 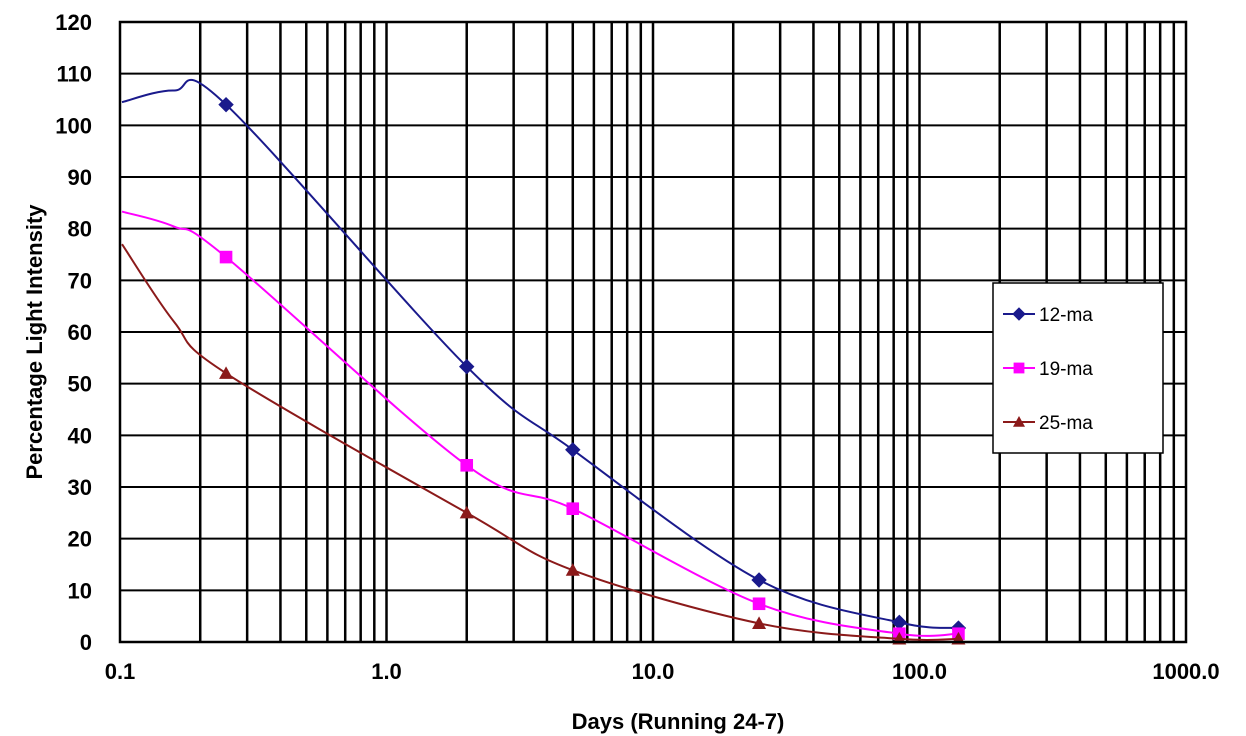 What do you see at coordinates (80, 590) in the screenshot?
I see `y-tick-label: 10` at bounding box center [80, 590].